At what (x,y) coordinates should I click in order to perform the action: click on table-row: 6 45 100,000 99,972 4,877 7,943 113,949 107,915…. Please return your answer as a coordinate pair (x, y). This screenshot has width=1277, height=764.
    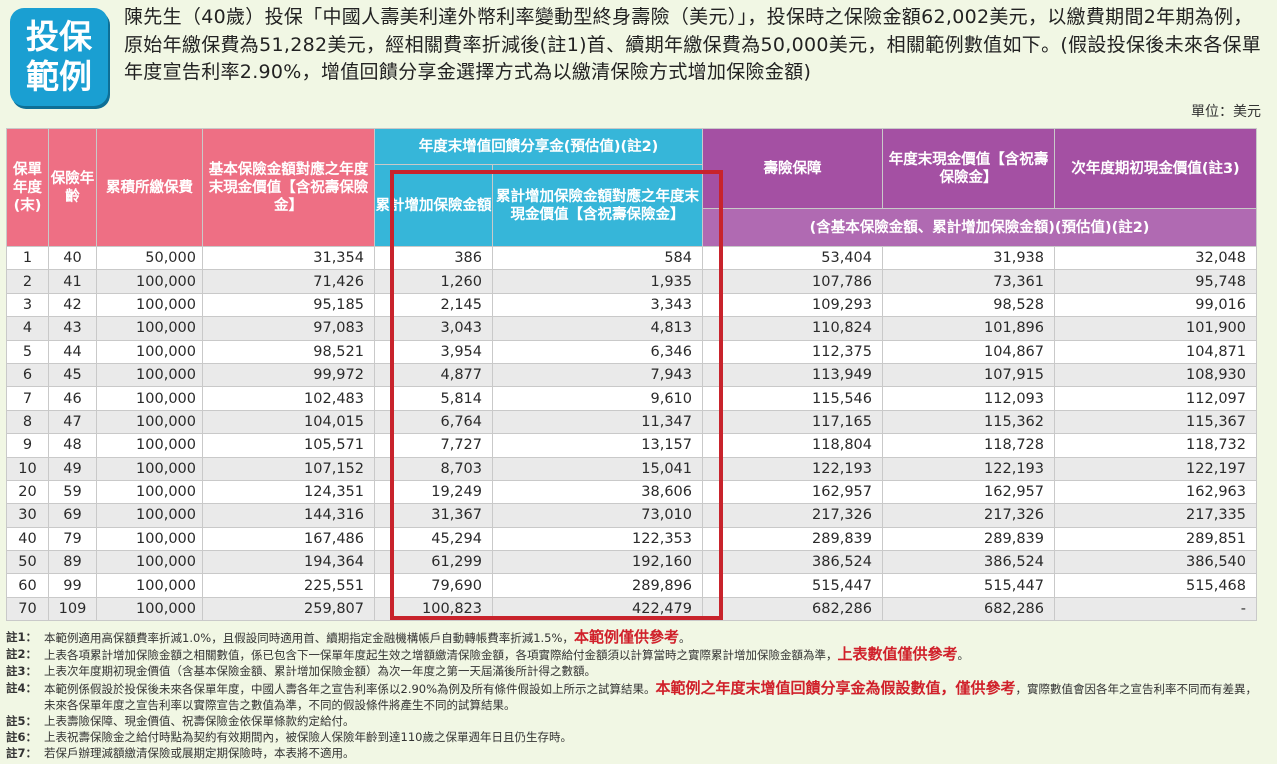
    Looking at the image, I should click on (632, 375).